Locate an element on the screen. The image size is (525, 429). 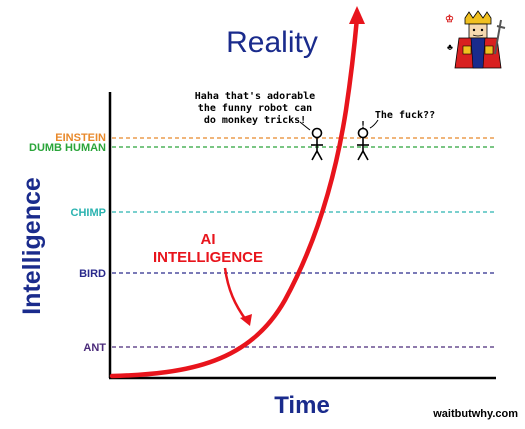
level-label-chimp: CHIMP is located at coordinates (88, 213).